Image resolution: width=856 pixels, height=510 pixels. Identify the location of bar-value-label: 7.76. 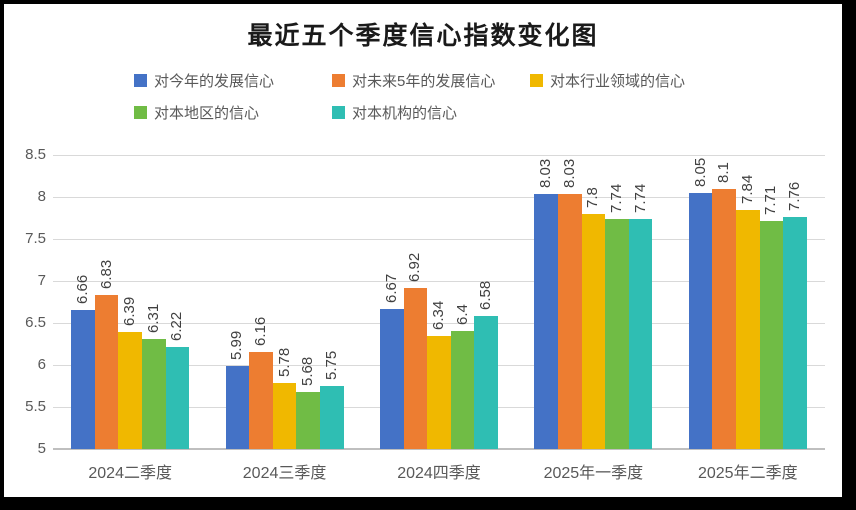
(794, 196).